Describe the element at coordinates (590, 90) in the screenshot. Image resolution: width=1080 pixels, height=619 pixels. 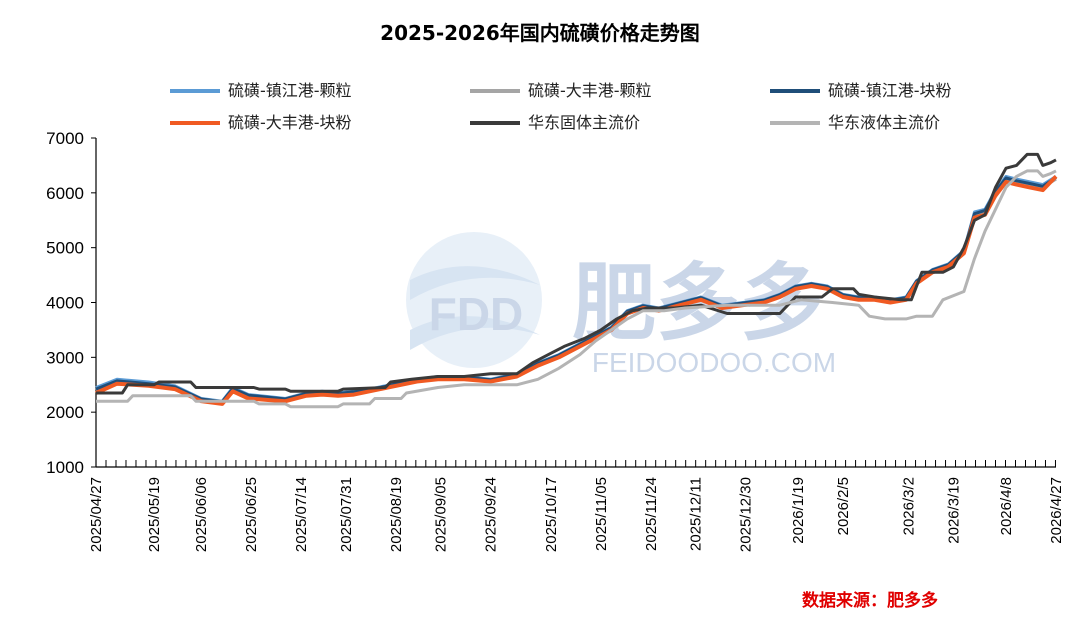
I see `legend-label: 硫磺-大丰港-颗粒` at that location.